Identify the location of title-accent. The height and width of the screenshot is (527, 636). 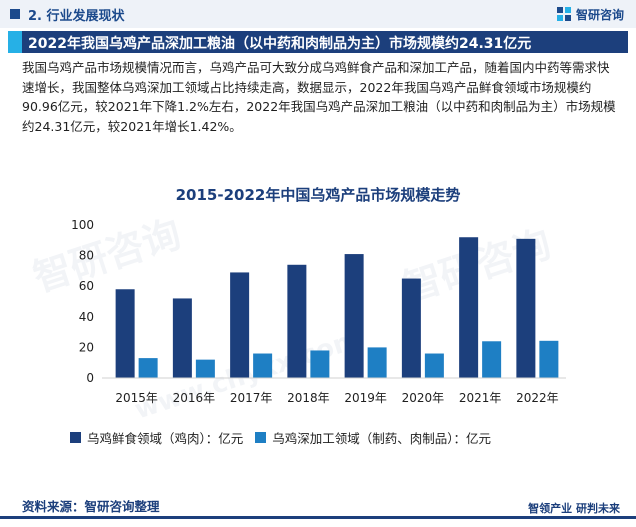
(15, 42).